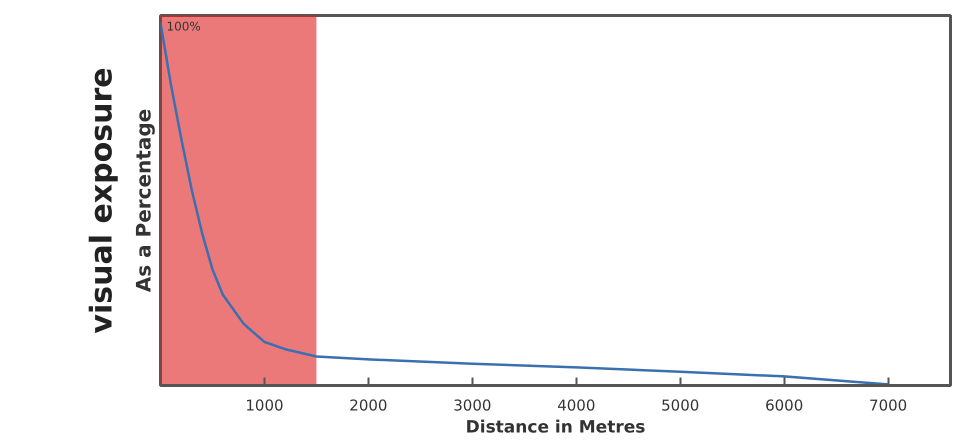 The image size is (967, 445). I want to click on x-tick-label: 6000, so click(784, 405).